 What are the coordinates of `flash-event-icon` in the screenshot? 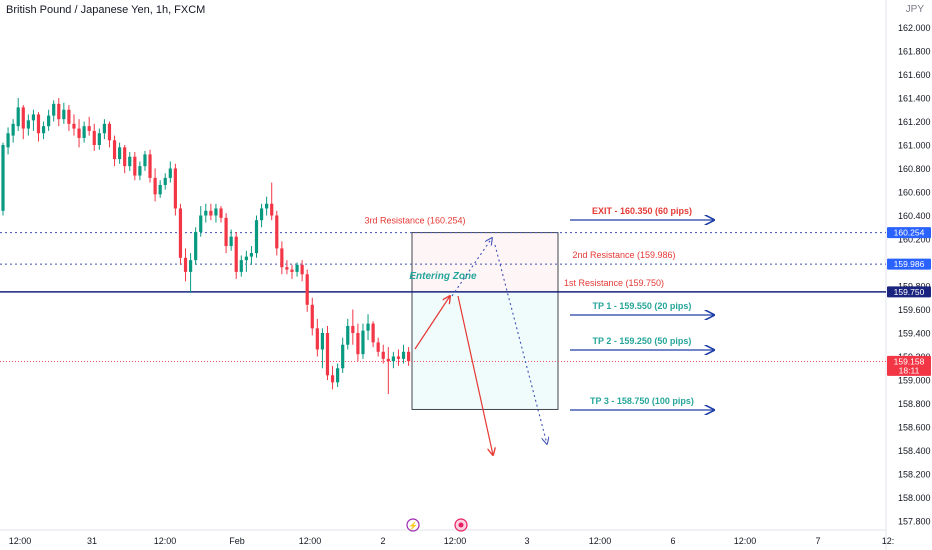 It's located at (413, 525).